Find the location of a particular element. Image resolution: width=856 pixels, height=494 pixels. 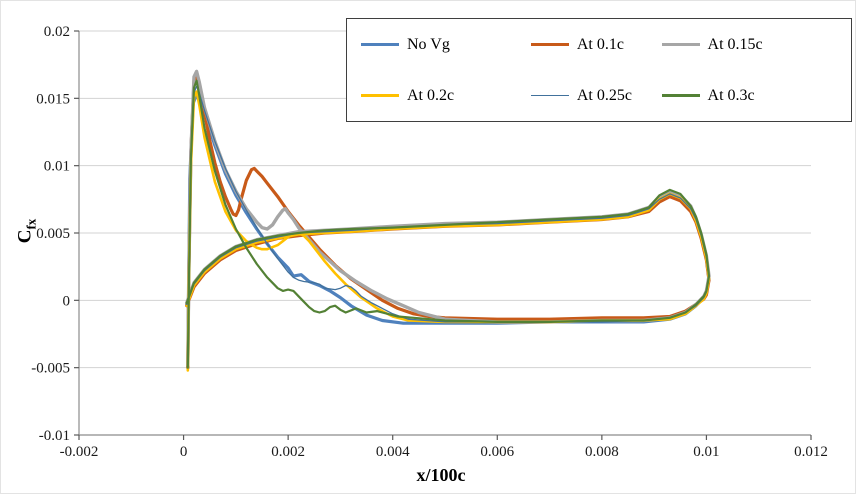

legend-swatch-at-0-2c is located at coordinates (380, 95).